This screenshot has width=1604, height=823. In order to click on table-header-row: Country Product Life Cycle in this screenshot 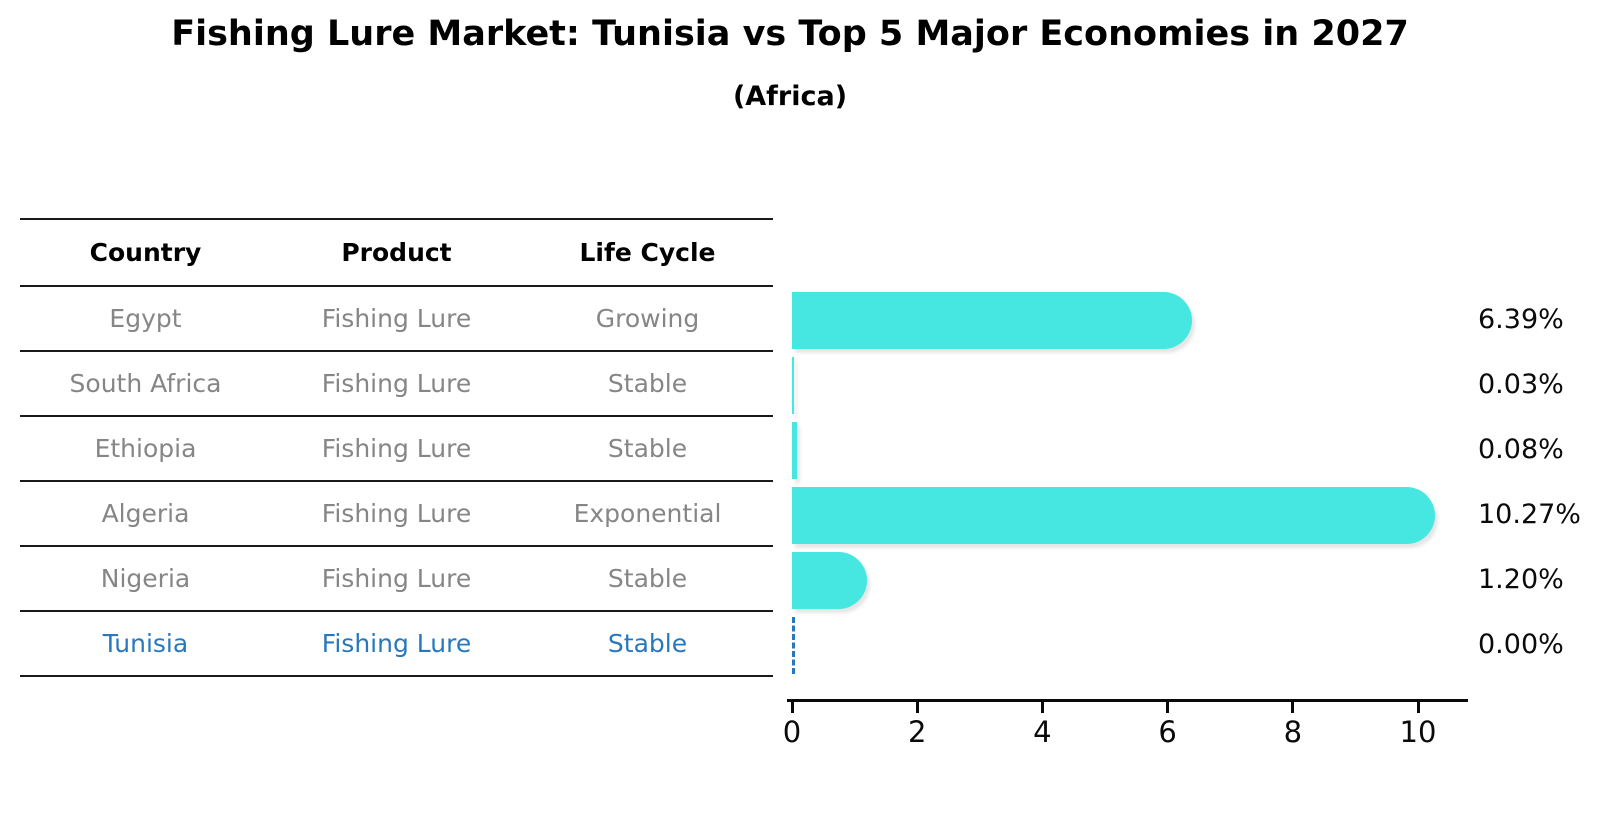, I will do `click(396, 251)`.